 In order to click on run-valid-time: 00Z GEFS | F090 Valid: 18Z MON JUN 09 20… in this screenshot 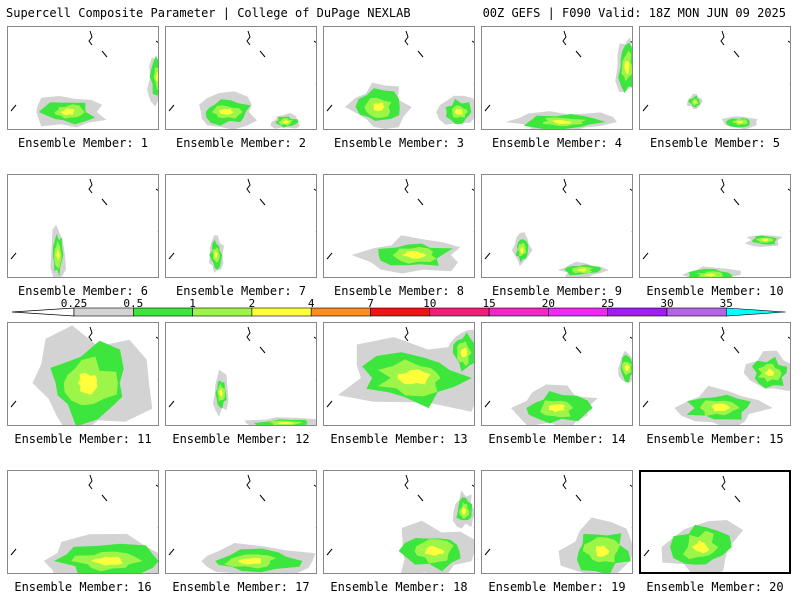, I will do `click(634, 13)`.